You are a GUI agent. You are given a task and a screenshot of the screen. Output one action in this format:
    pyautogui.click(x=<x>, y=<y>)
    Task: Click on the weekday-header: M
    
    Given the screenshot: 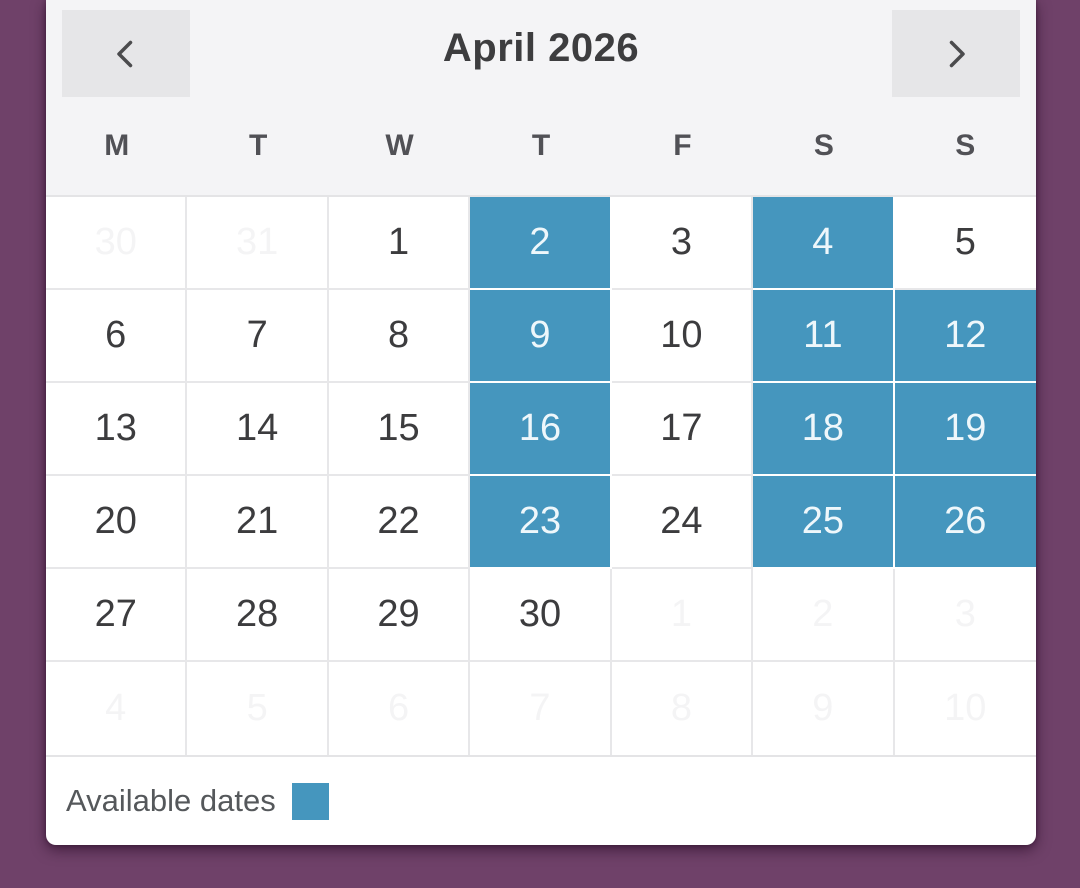 What is the action you would take?
    pyautogui.click(x=117, y=145)
    